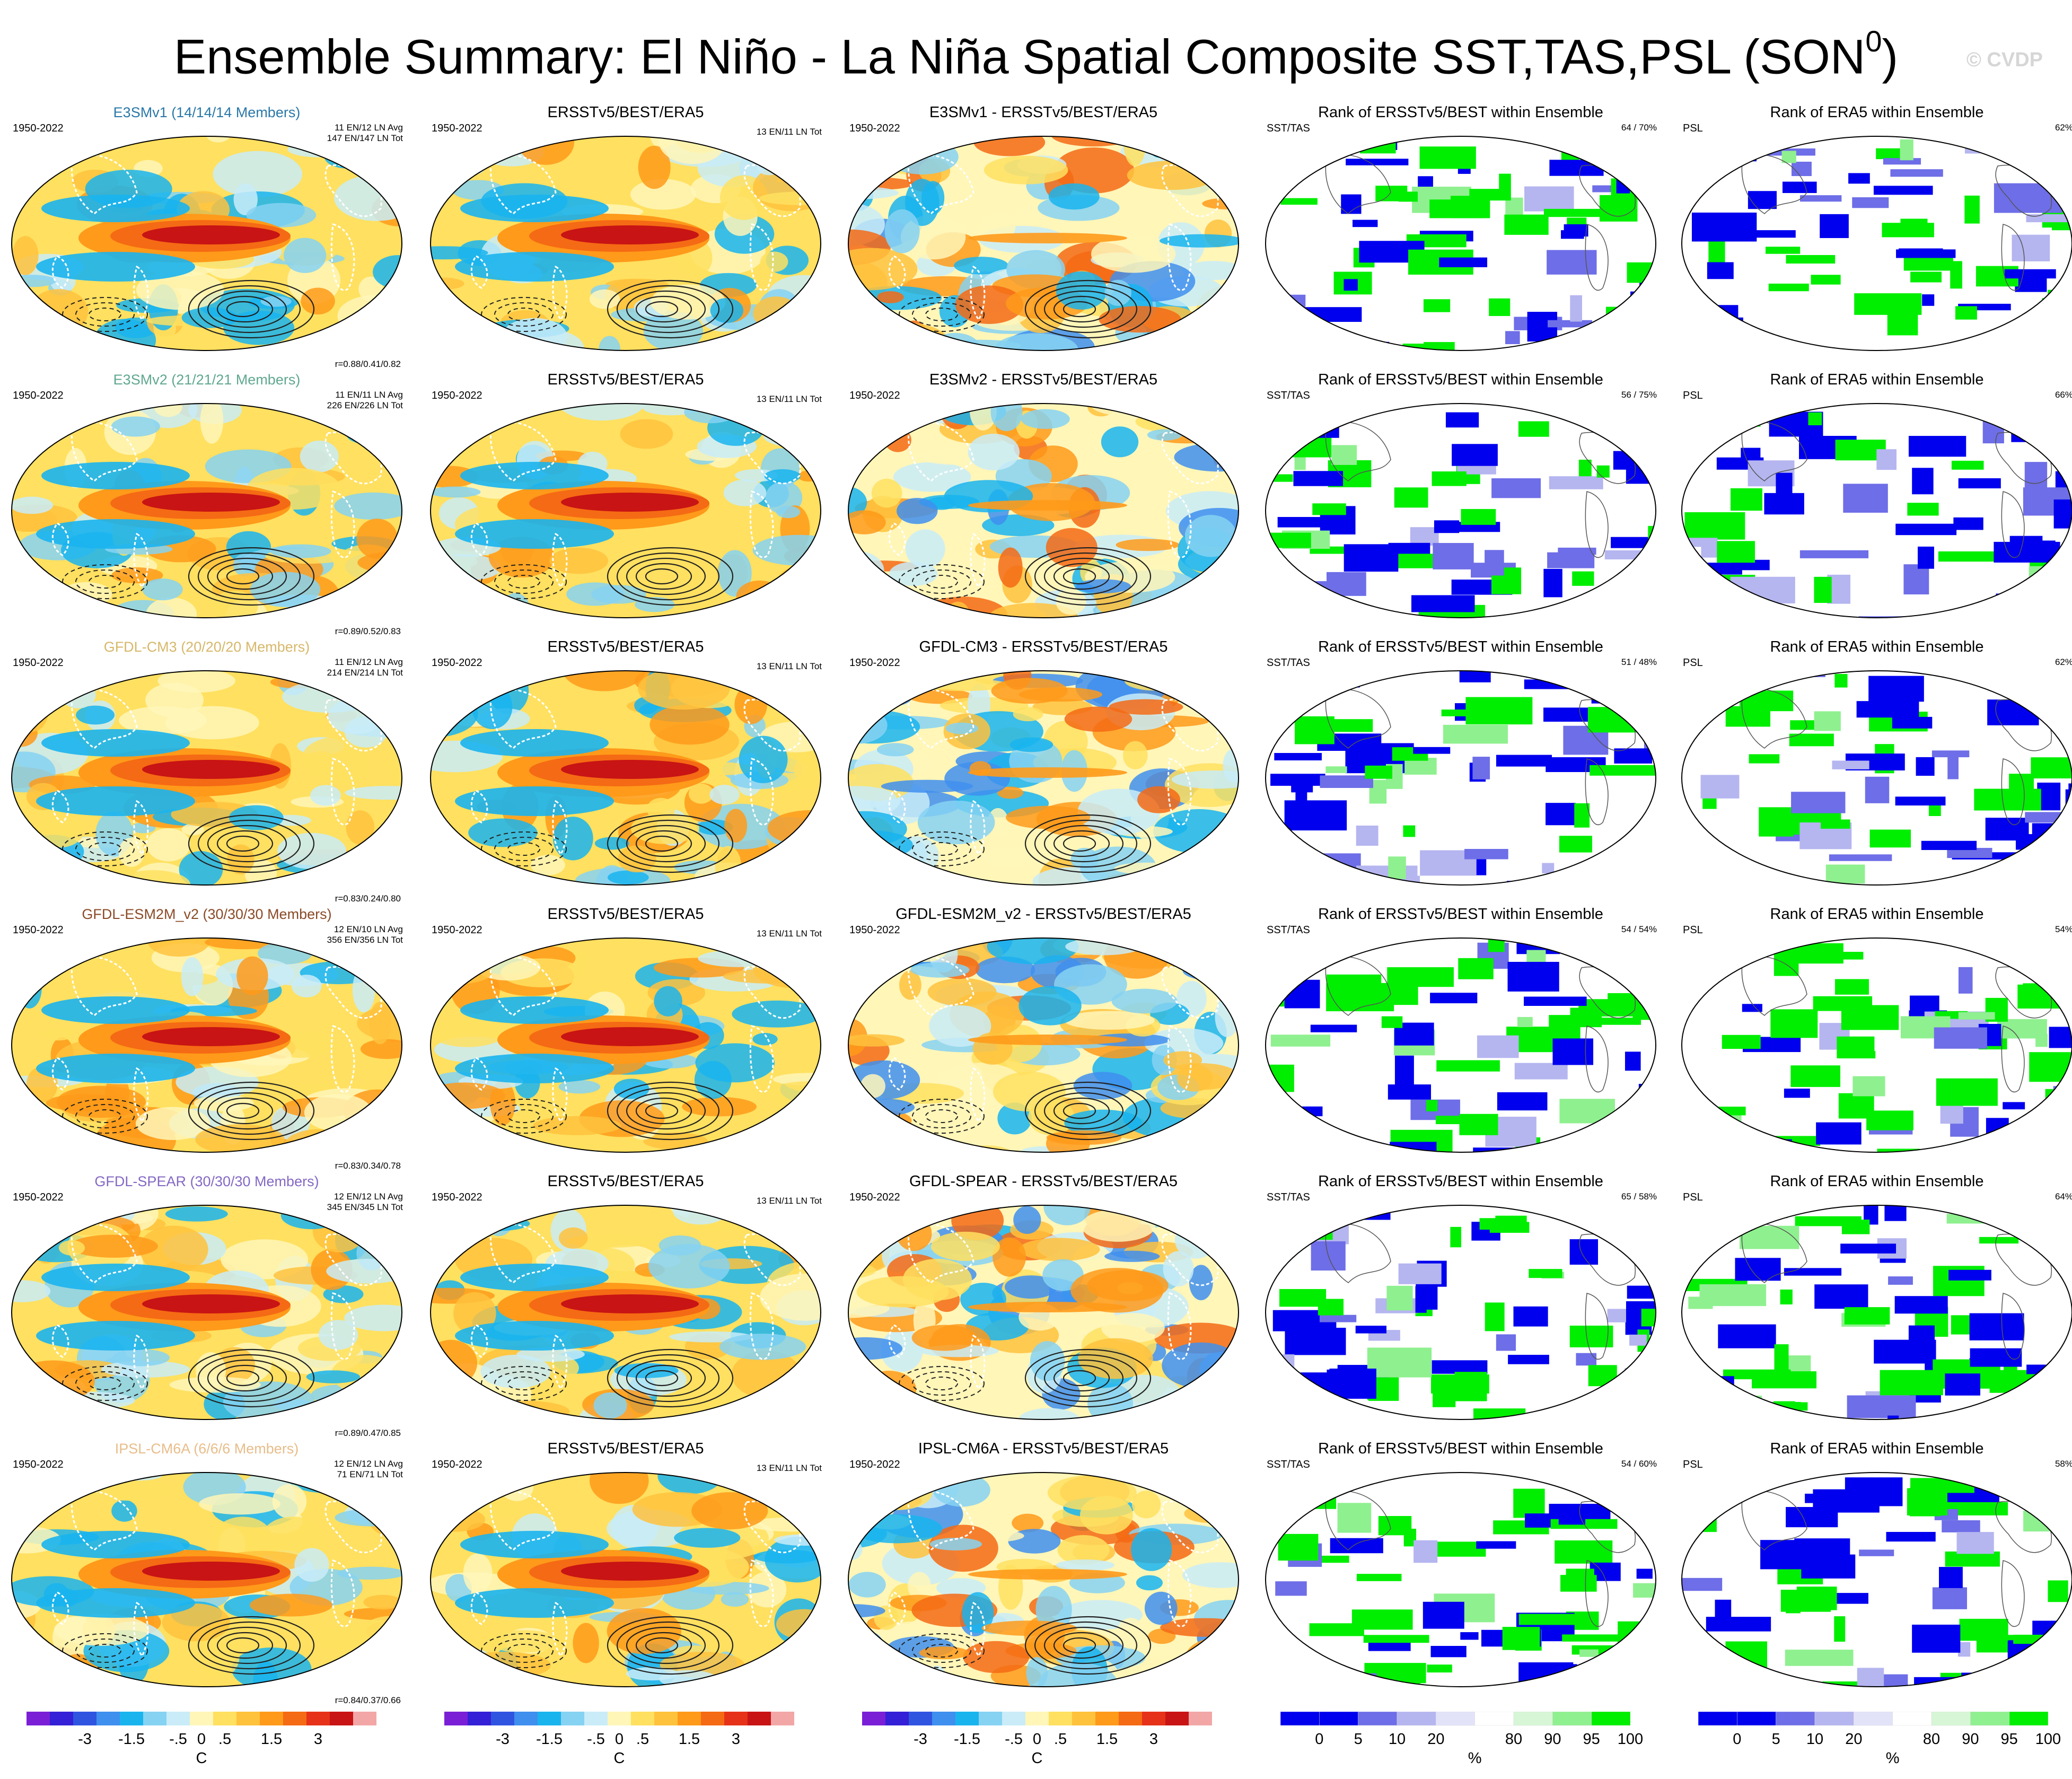 Image resolution: width=2072 pixels, height=1779 pixels. What do you see at coordinates (2063, 929) in the screenshot?
I see `sample-info: 54%` at bounding box center [2063, 929].